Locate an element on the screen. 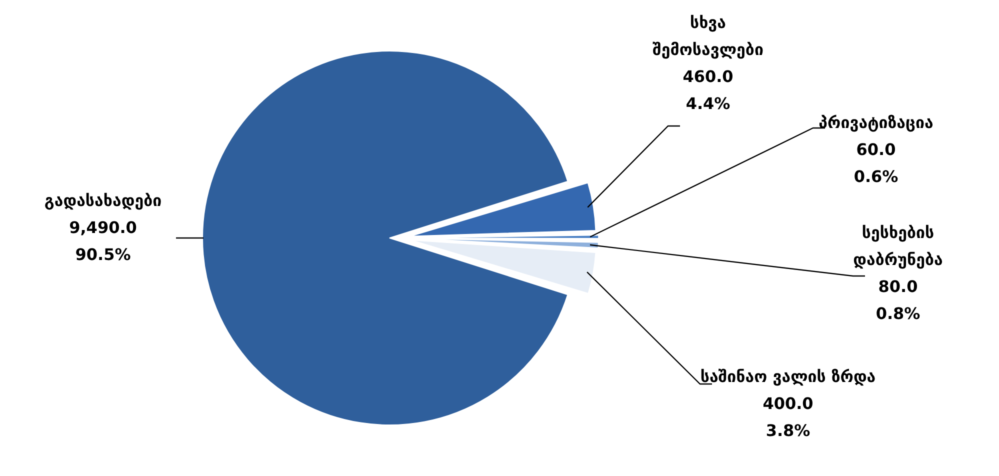 This screenshot has height=476, width=999. data-label: 400.0 3.8% is located at coordinates (788, 417).